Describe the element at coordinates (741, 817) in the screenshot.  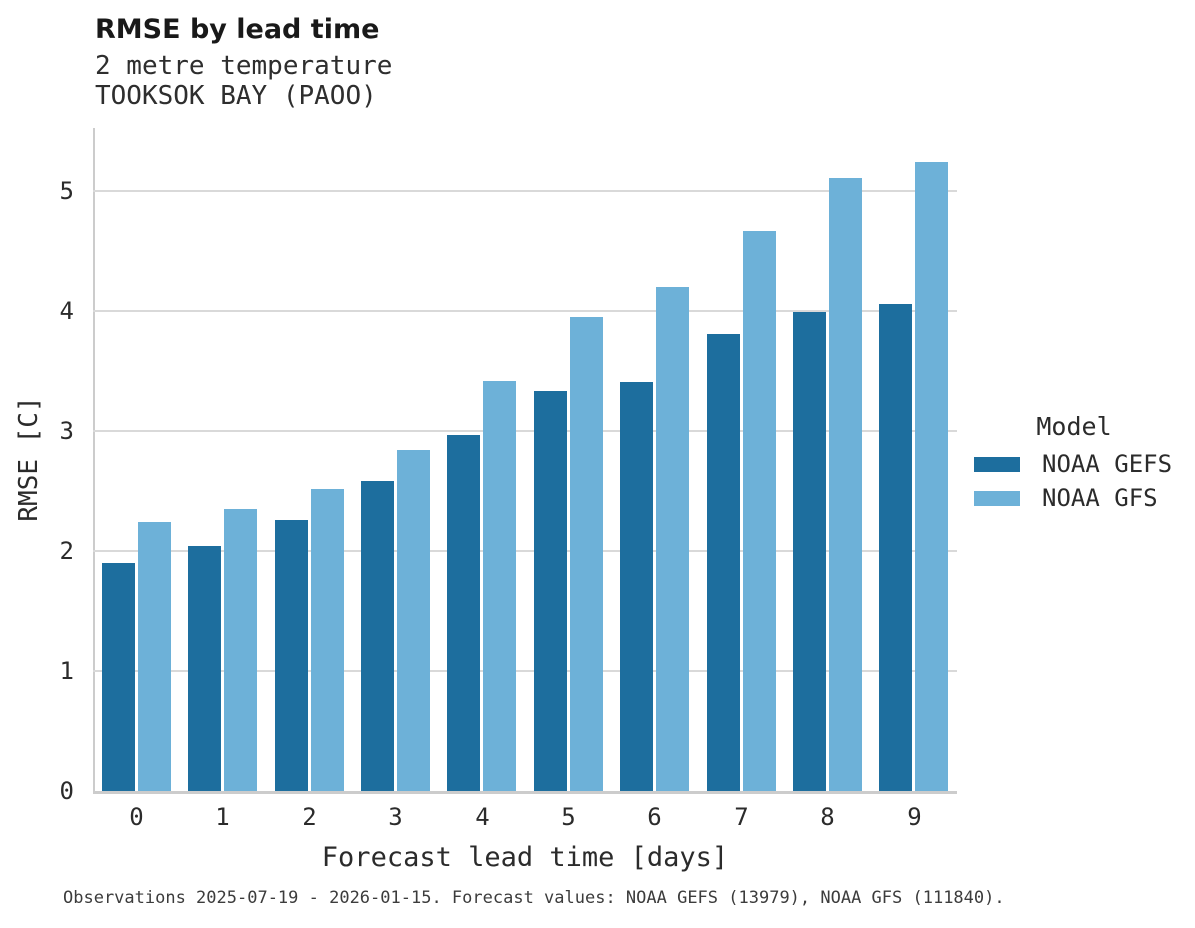
I see `x-tick-label-7: 7` at that location.